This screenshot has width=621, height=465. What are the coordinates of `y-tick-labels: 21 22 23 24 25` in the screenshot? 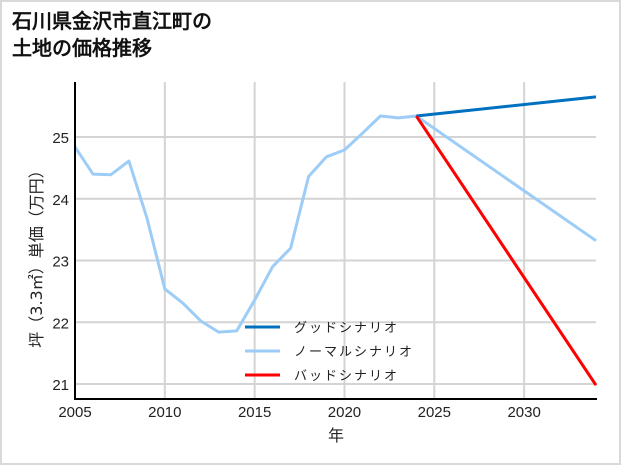 It's located at (60, 262).